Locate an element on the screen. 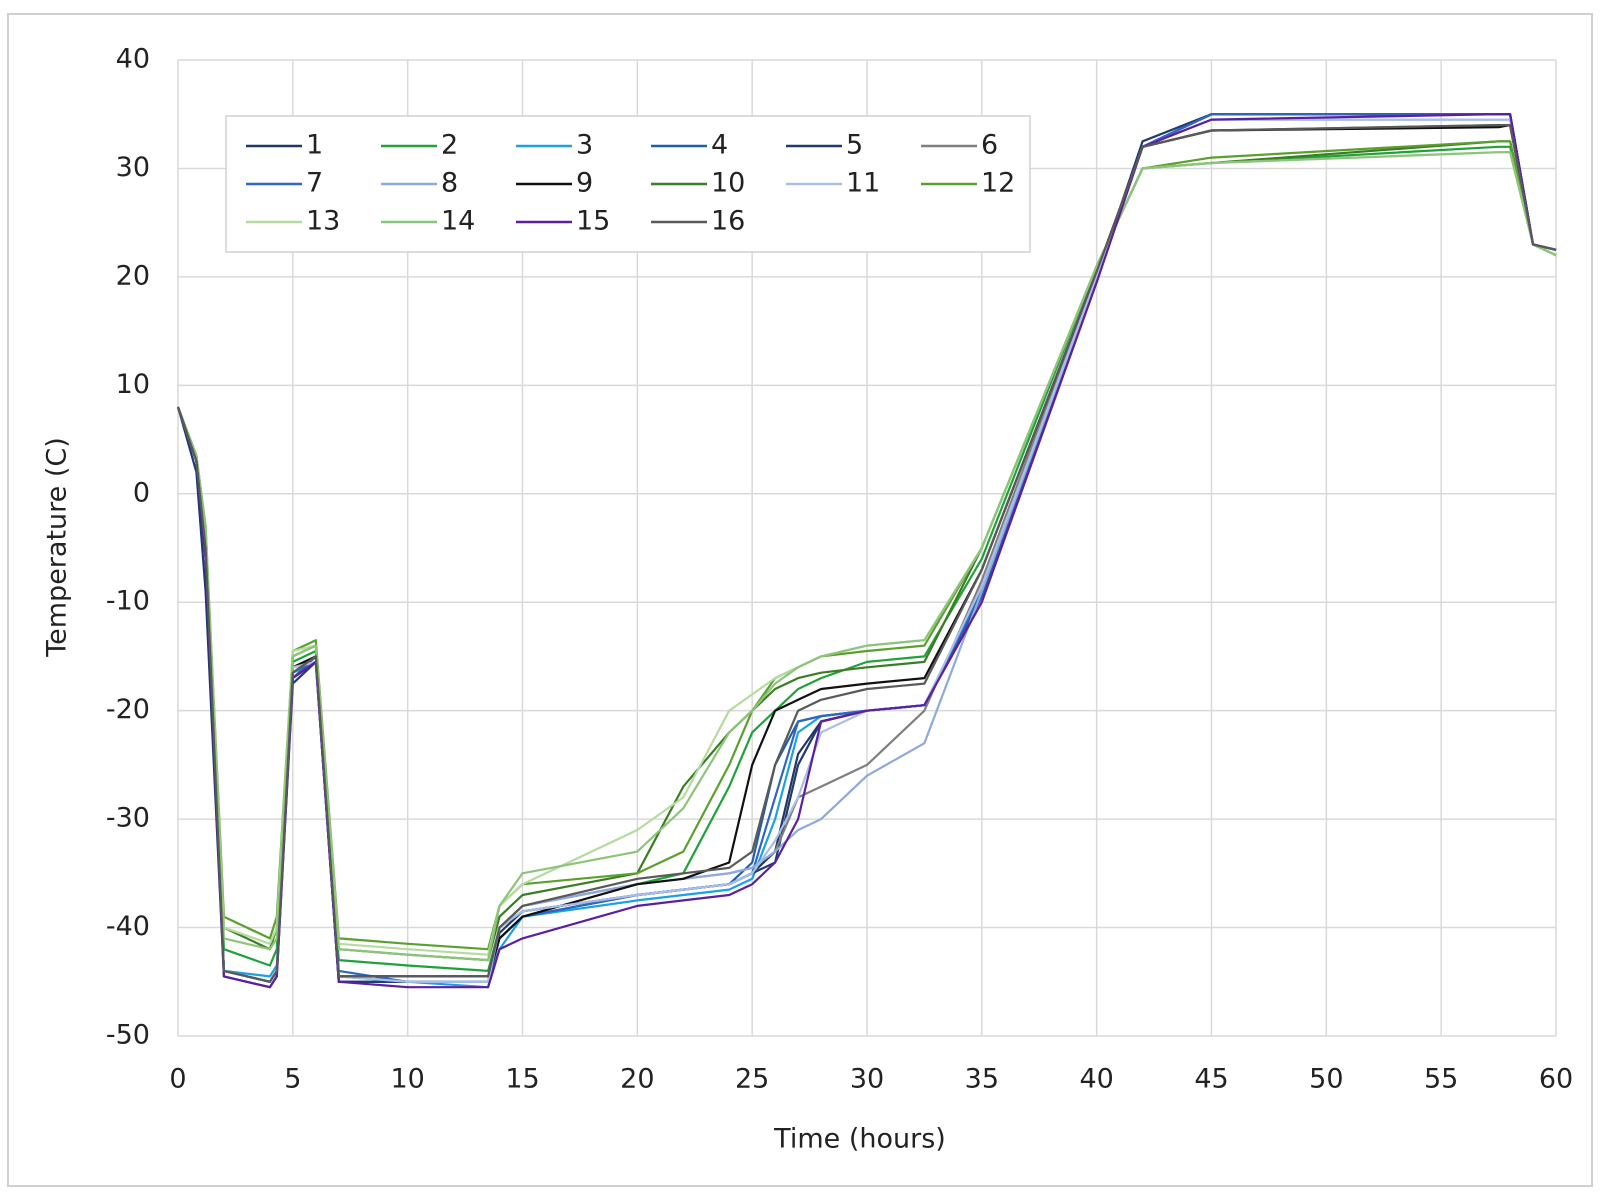 Image resolution: width=1600 pixels, height=1200 pixels. y-tick-label: 30 is located at coordinates (133, 167).